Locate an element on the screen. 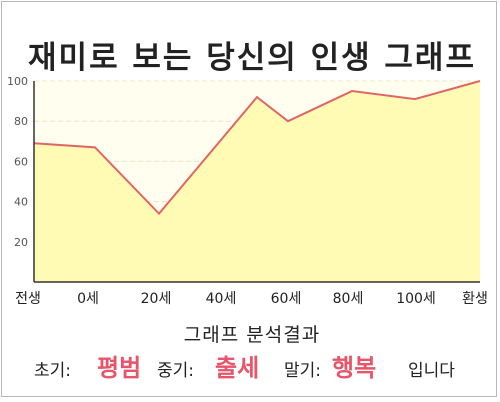 This screenshot has width=500, height=402. analysis-title: 그래프 분석결과 is located at coordinates (252, 335).